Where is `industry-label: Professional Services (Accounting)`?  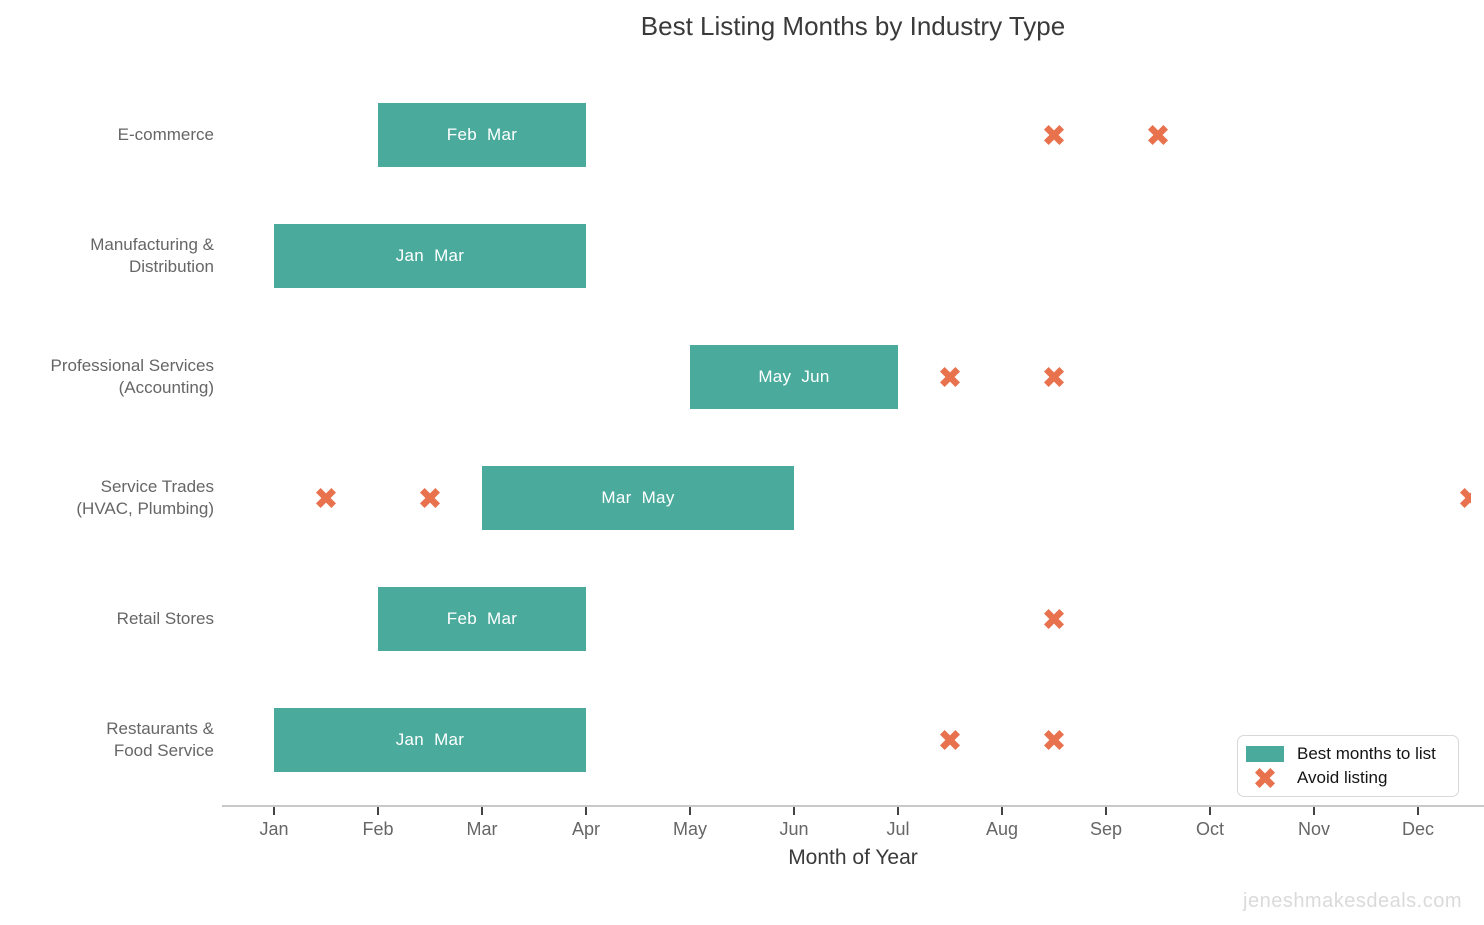 industry-label: Professional Services (Accounting) is located at coordinates (132, 376).